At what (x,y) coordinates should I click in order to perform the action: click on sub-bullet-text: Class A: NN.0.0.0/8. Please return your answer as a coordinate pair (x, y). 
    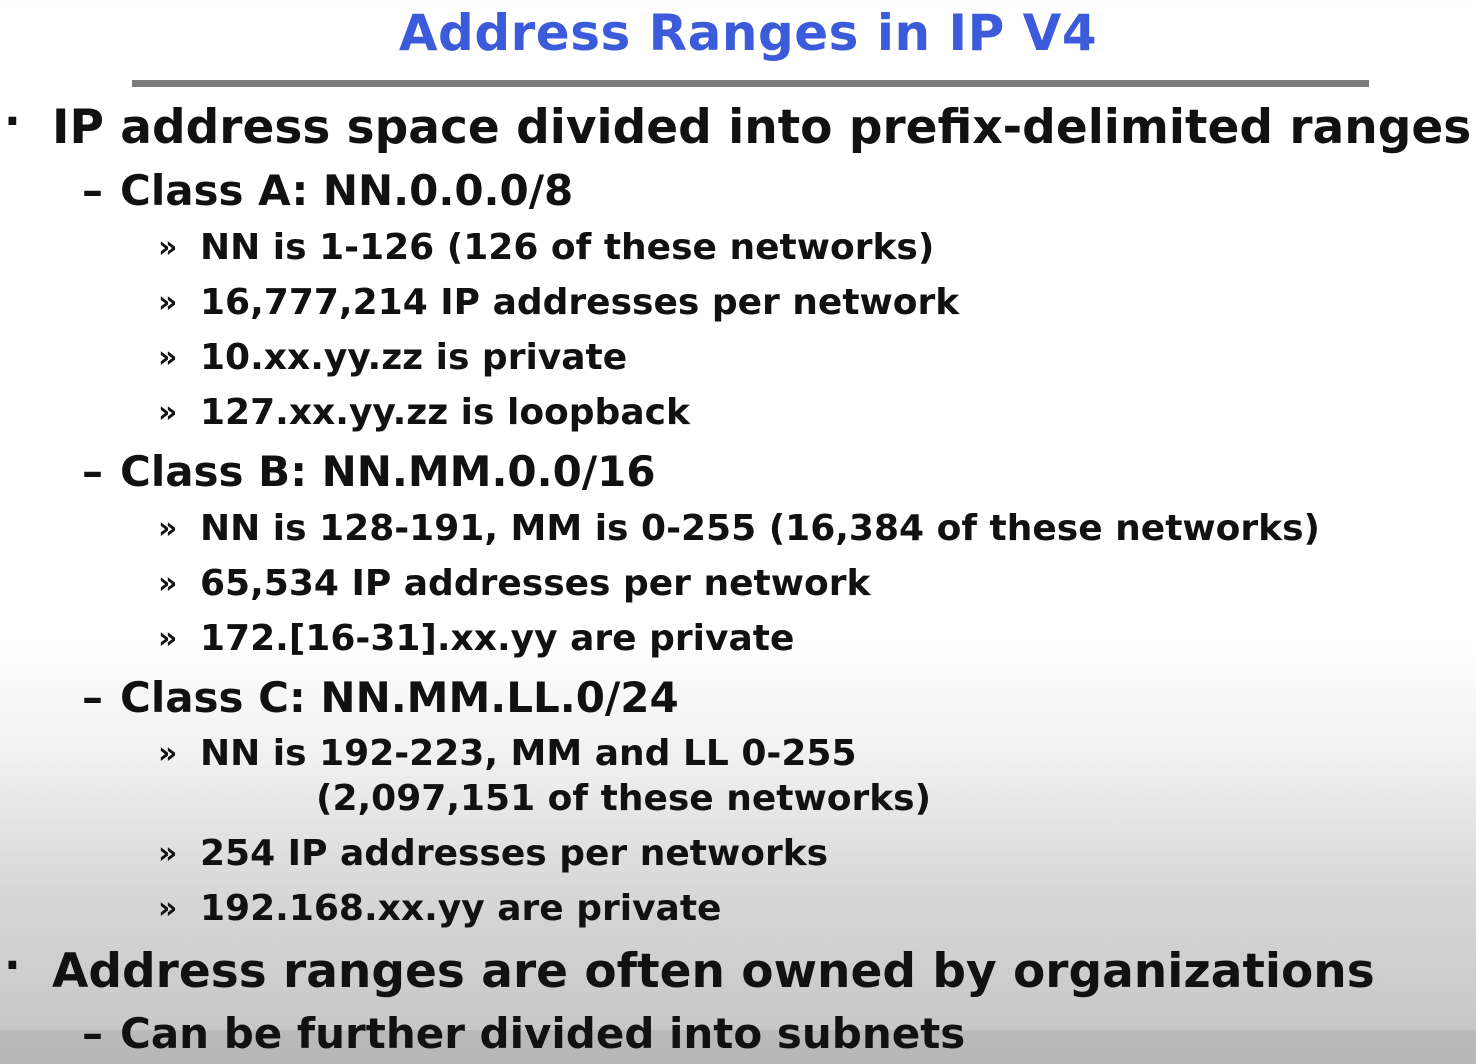
    Looking at the image, I should click on (347, 190).